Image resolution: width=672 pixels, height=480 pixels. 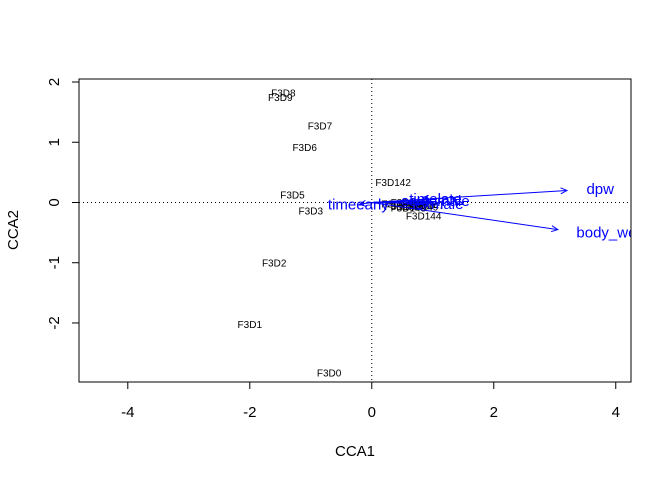 I want to click on vector-label: timeearly, so click(x=358, y=204).